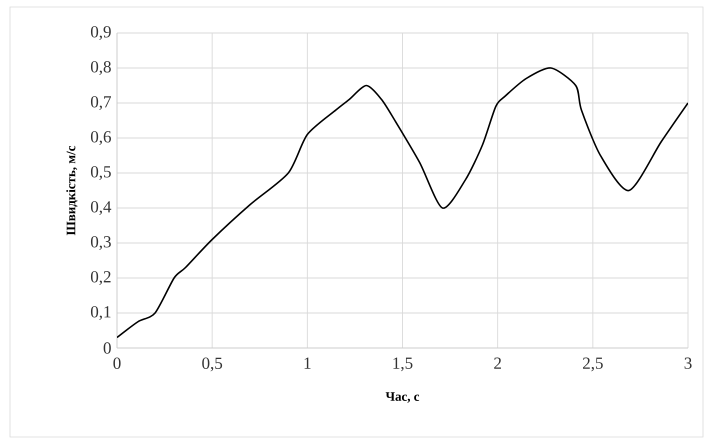 This screenshot has width=705, height=439. What do you see at coordinates (117, 363) in the screenshot?
I see `x-tick-label: 0` at bounding box center [117, 363].